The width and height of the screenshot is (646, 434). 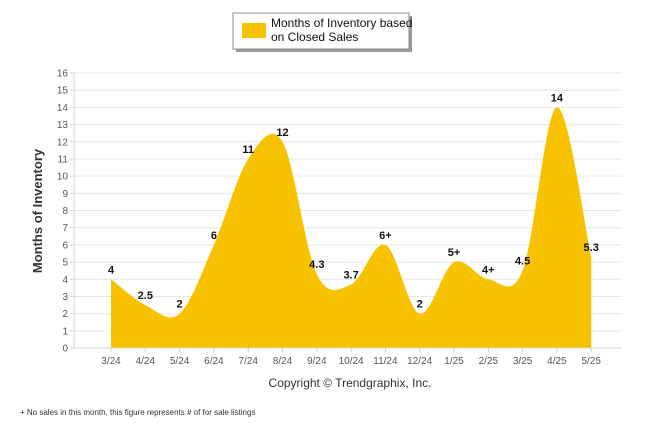 What do you see at coordinates (65, 228) in the screenshot?
I see `y-tick-label: 7` at bounding box center [65, 228].